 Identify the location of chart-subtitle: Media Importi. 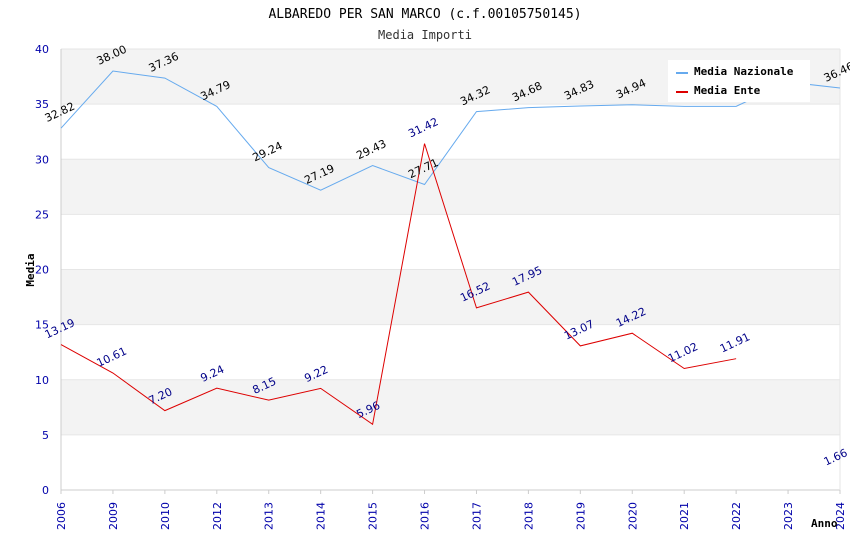
(425, 35).